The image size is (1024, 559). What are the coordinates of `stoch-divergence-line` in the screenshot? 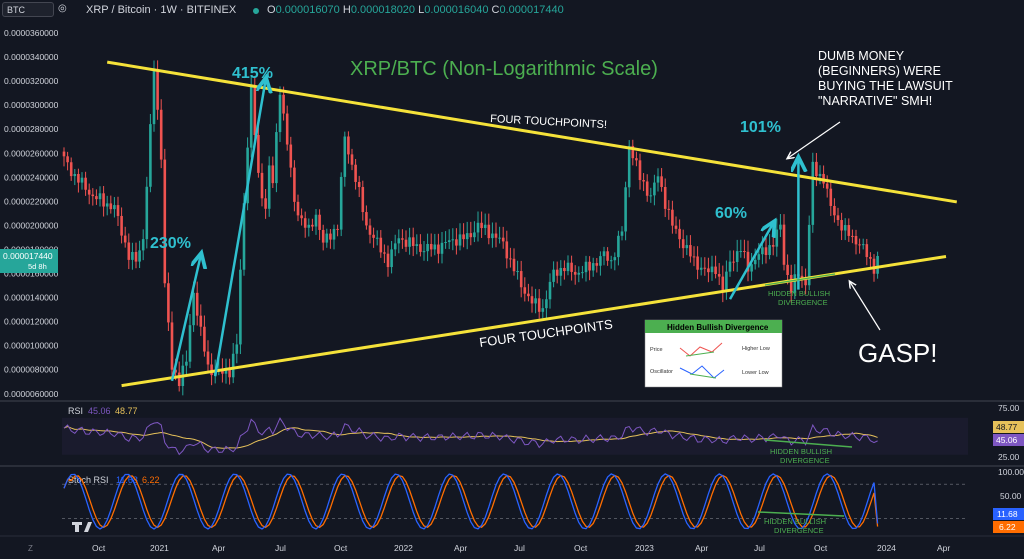 It's located at (801, 514).